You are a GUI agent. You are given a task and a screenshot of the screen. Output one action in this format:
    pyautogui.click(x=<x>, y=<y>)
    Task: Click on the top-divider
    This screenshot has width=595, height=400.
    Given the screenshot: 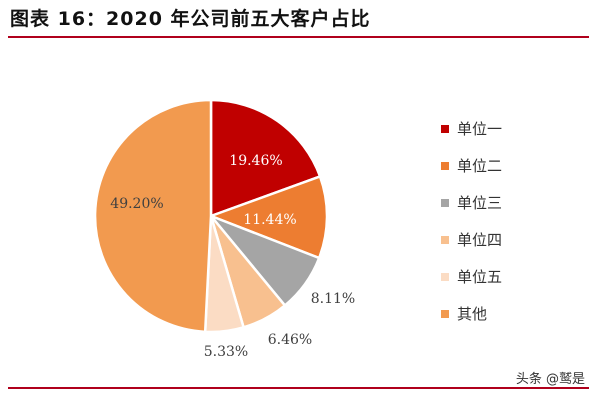 What is the action you would take?
    pyautogui.click(x=298, y=37)
    